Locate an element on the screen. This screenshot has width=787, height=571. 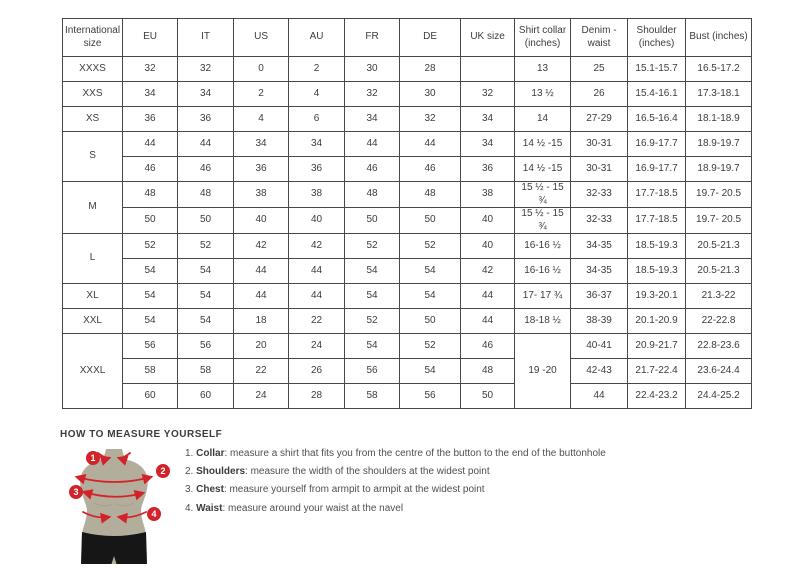
bust-cell: 18.1-18.9 is located at coordinates (719, 119).